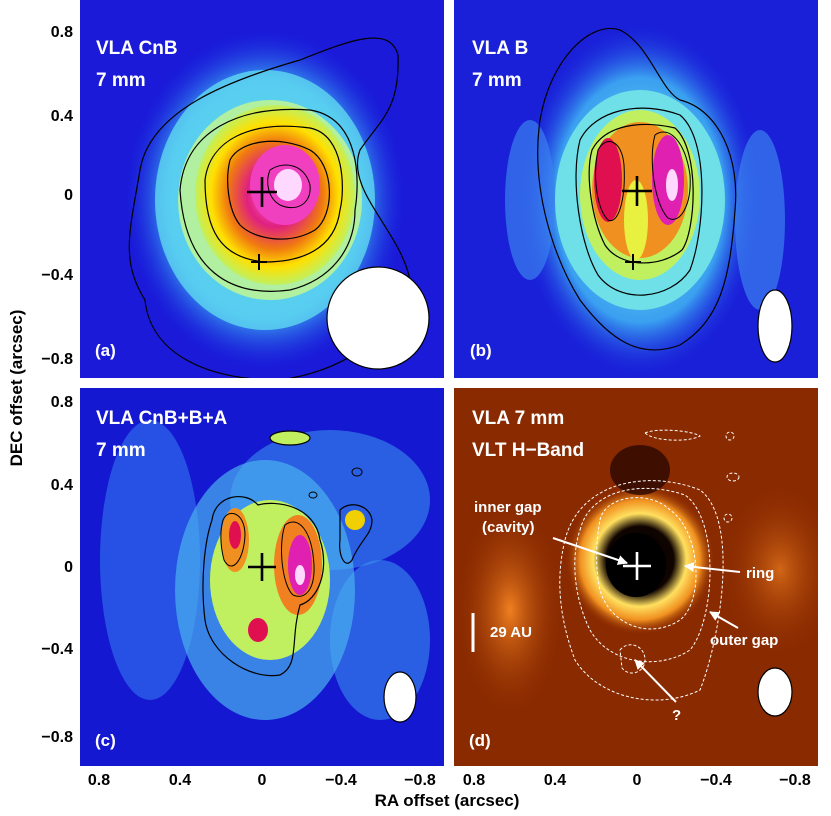  I want to click on label-scale: 29 AU, so click(511, 632).